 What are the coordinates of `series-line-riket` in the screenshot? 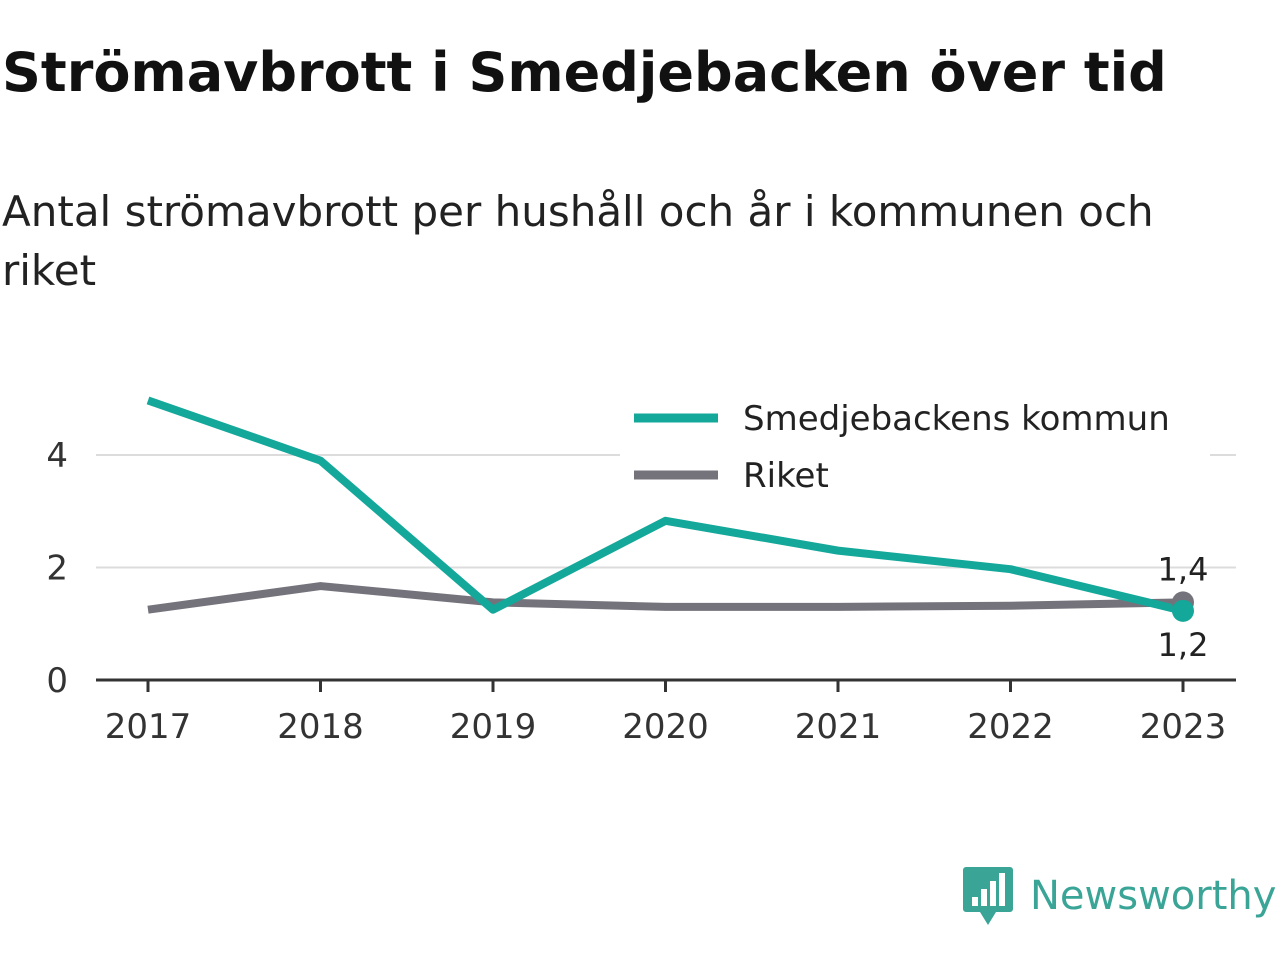 It's located at (665, 598).